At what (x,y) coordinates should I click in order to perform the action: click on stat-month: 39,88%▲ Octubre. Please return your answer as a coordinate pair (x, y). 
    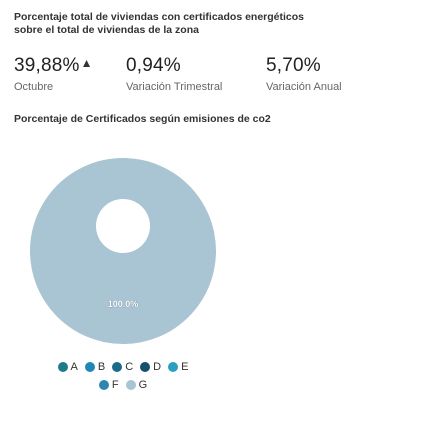
    Looking at the image, I should click on (53, 74).